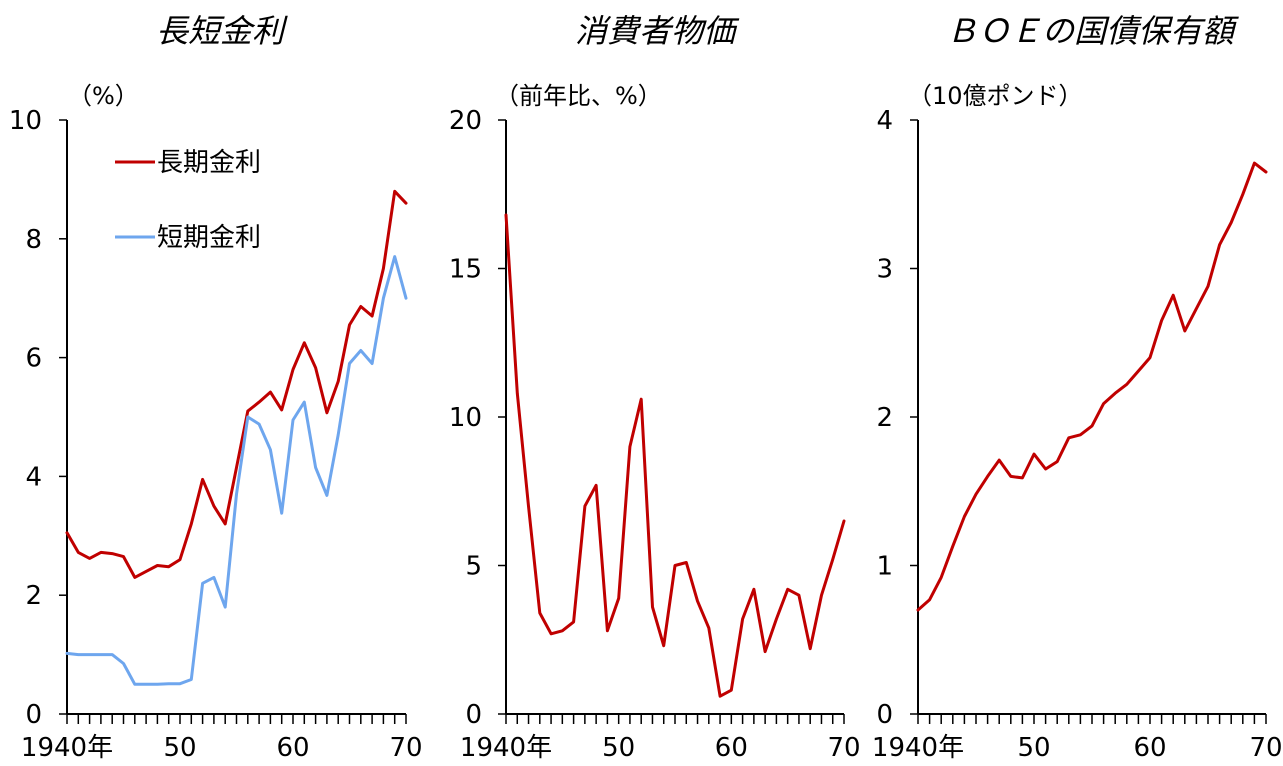  I want to click on legend-label: 短期金利, so click(209, 238).